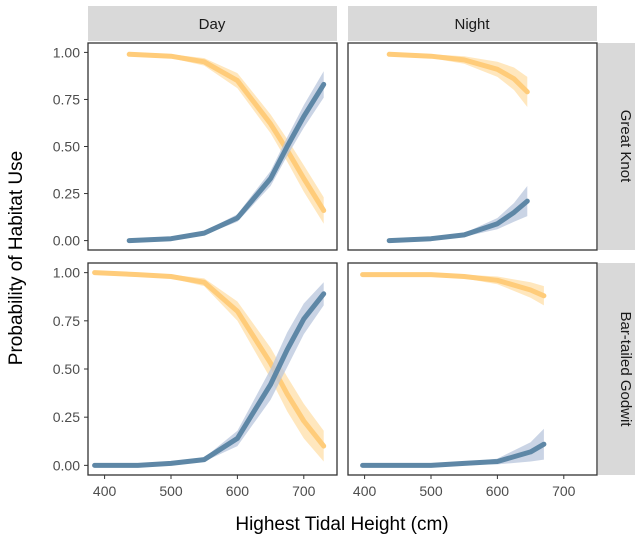 This screenshot has height=541, width=640. What do you see at coordinates (341, 524) in the screenshot?
I see `x-axis-title: Highest Tidal Height (cm)` at bounding box center [341, 524].